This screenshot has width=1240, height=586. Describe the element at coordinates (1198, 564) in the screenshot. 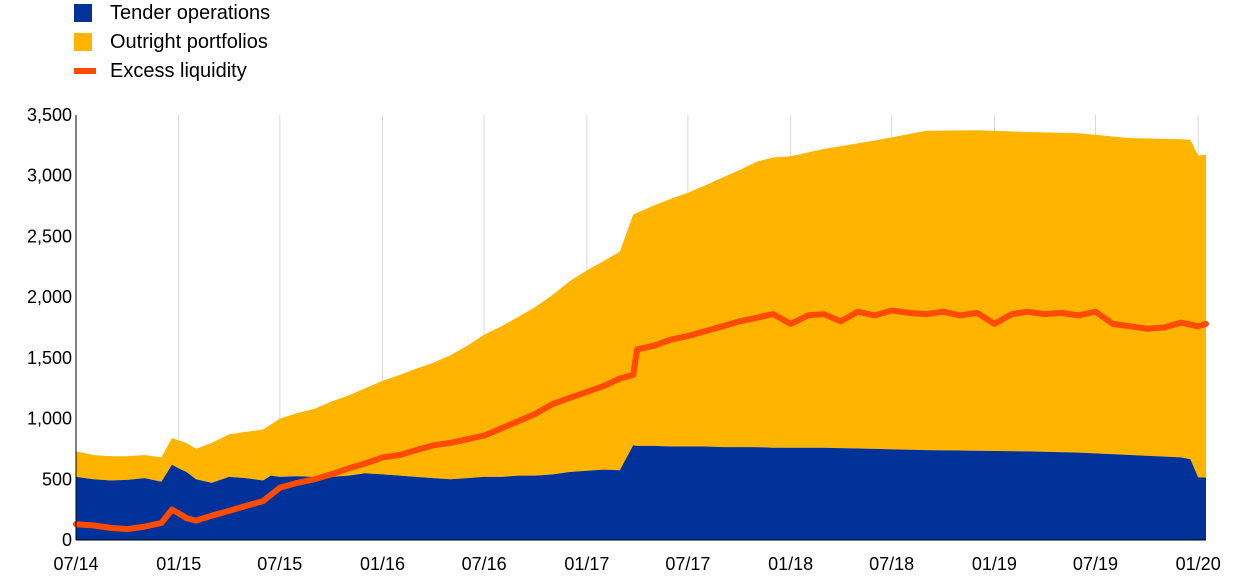

I see `x-tick-label-11: 01/20` at that location.